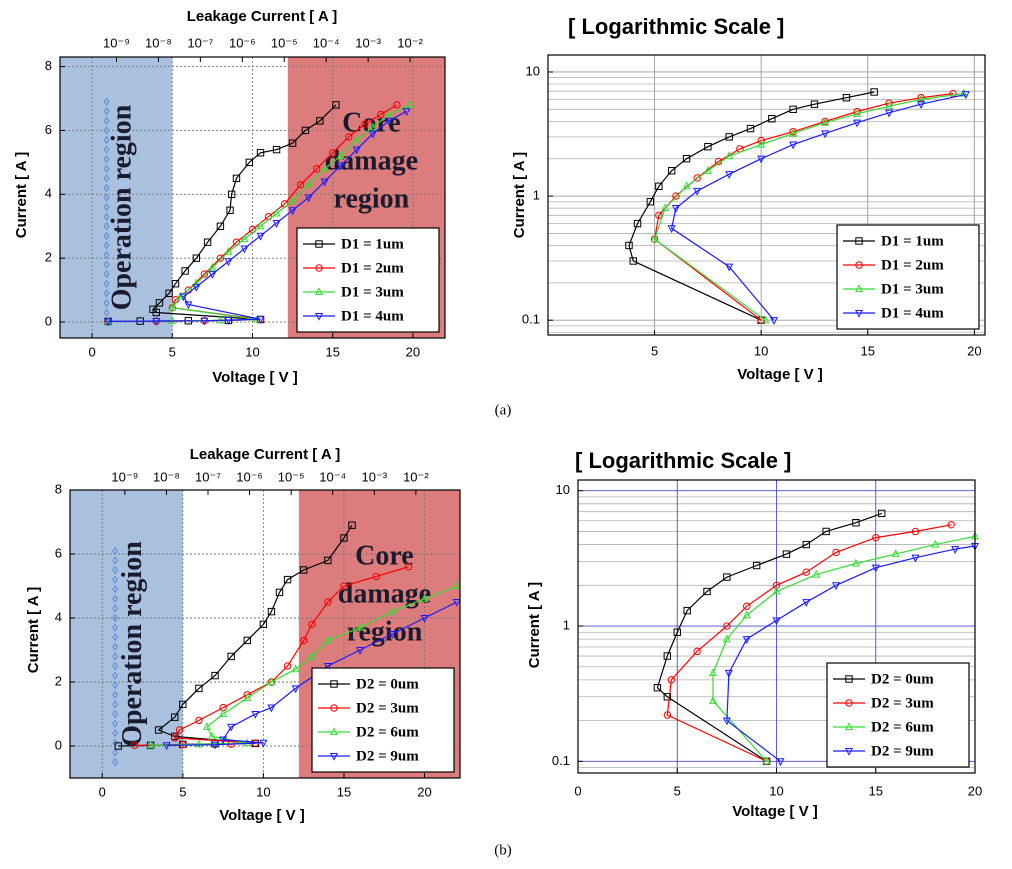  Describe the element at coordinates (48, 193) in the screenshot. I see `y-tick-label: 4` at that location.